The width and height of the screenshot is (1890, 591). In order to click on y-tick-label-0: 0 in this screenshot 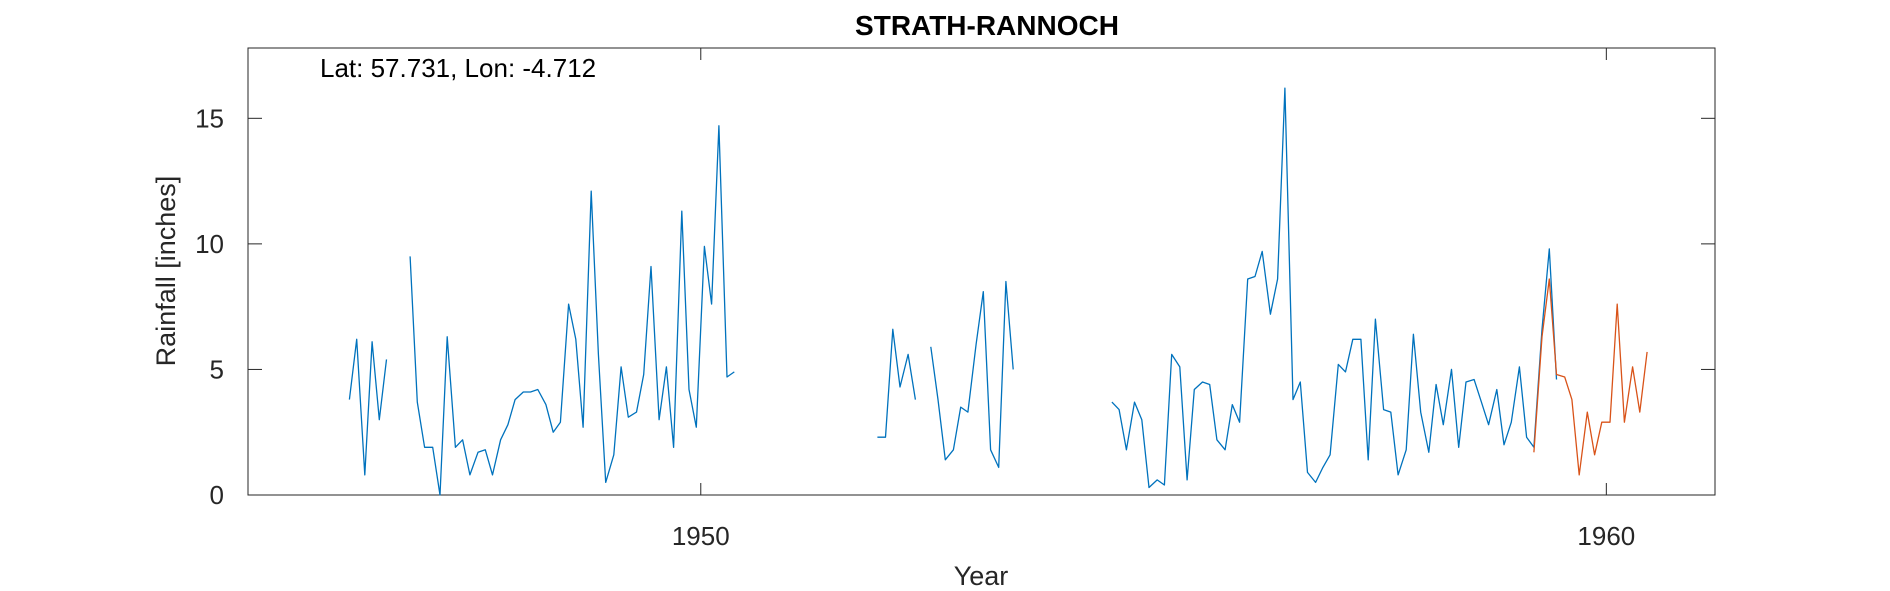, I will do `click(217, 495)`.